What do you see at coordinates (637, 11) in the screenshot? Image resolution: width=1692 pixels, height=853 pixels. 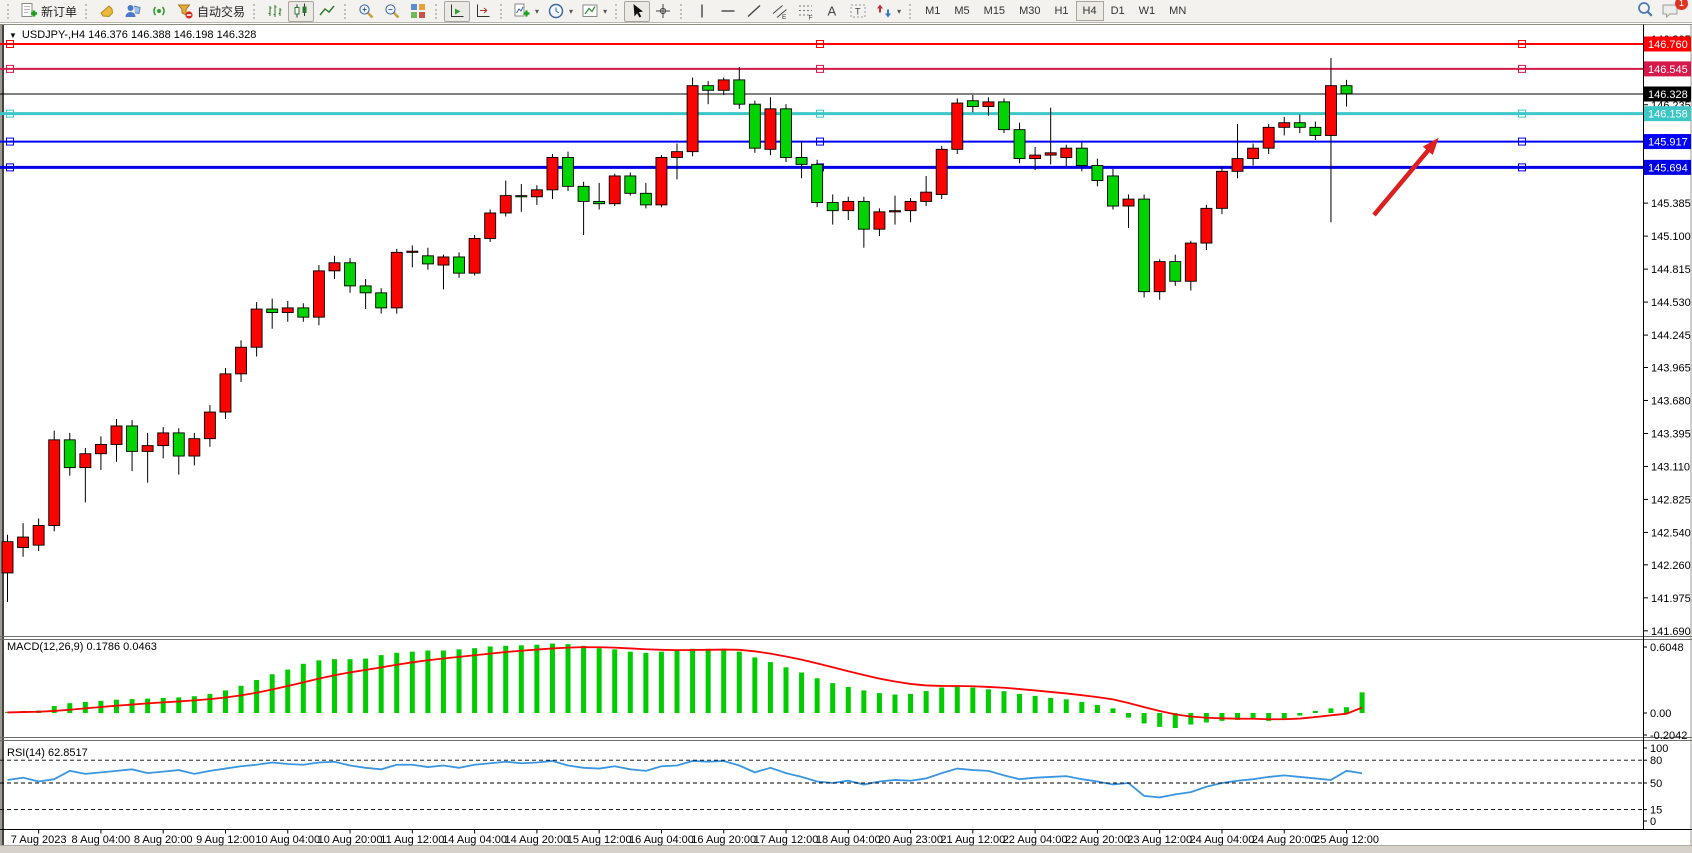 I see `cursor-tool-button` at bounding box center [637, 11].